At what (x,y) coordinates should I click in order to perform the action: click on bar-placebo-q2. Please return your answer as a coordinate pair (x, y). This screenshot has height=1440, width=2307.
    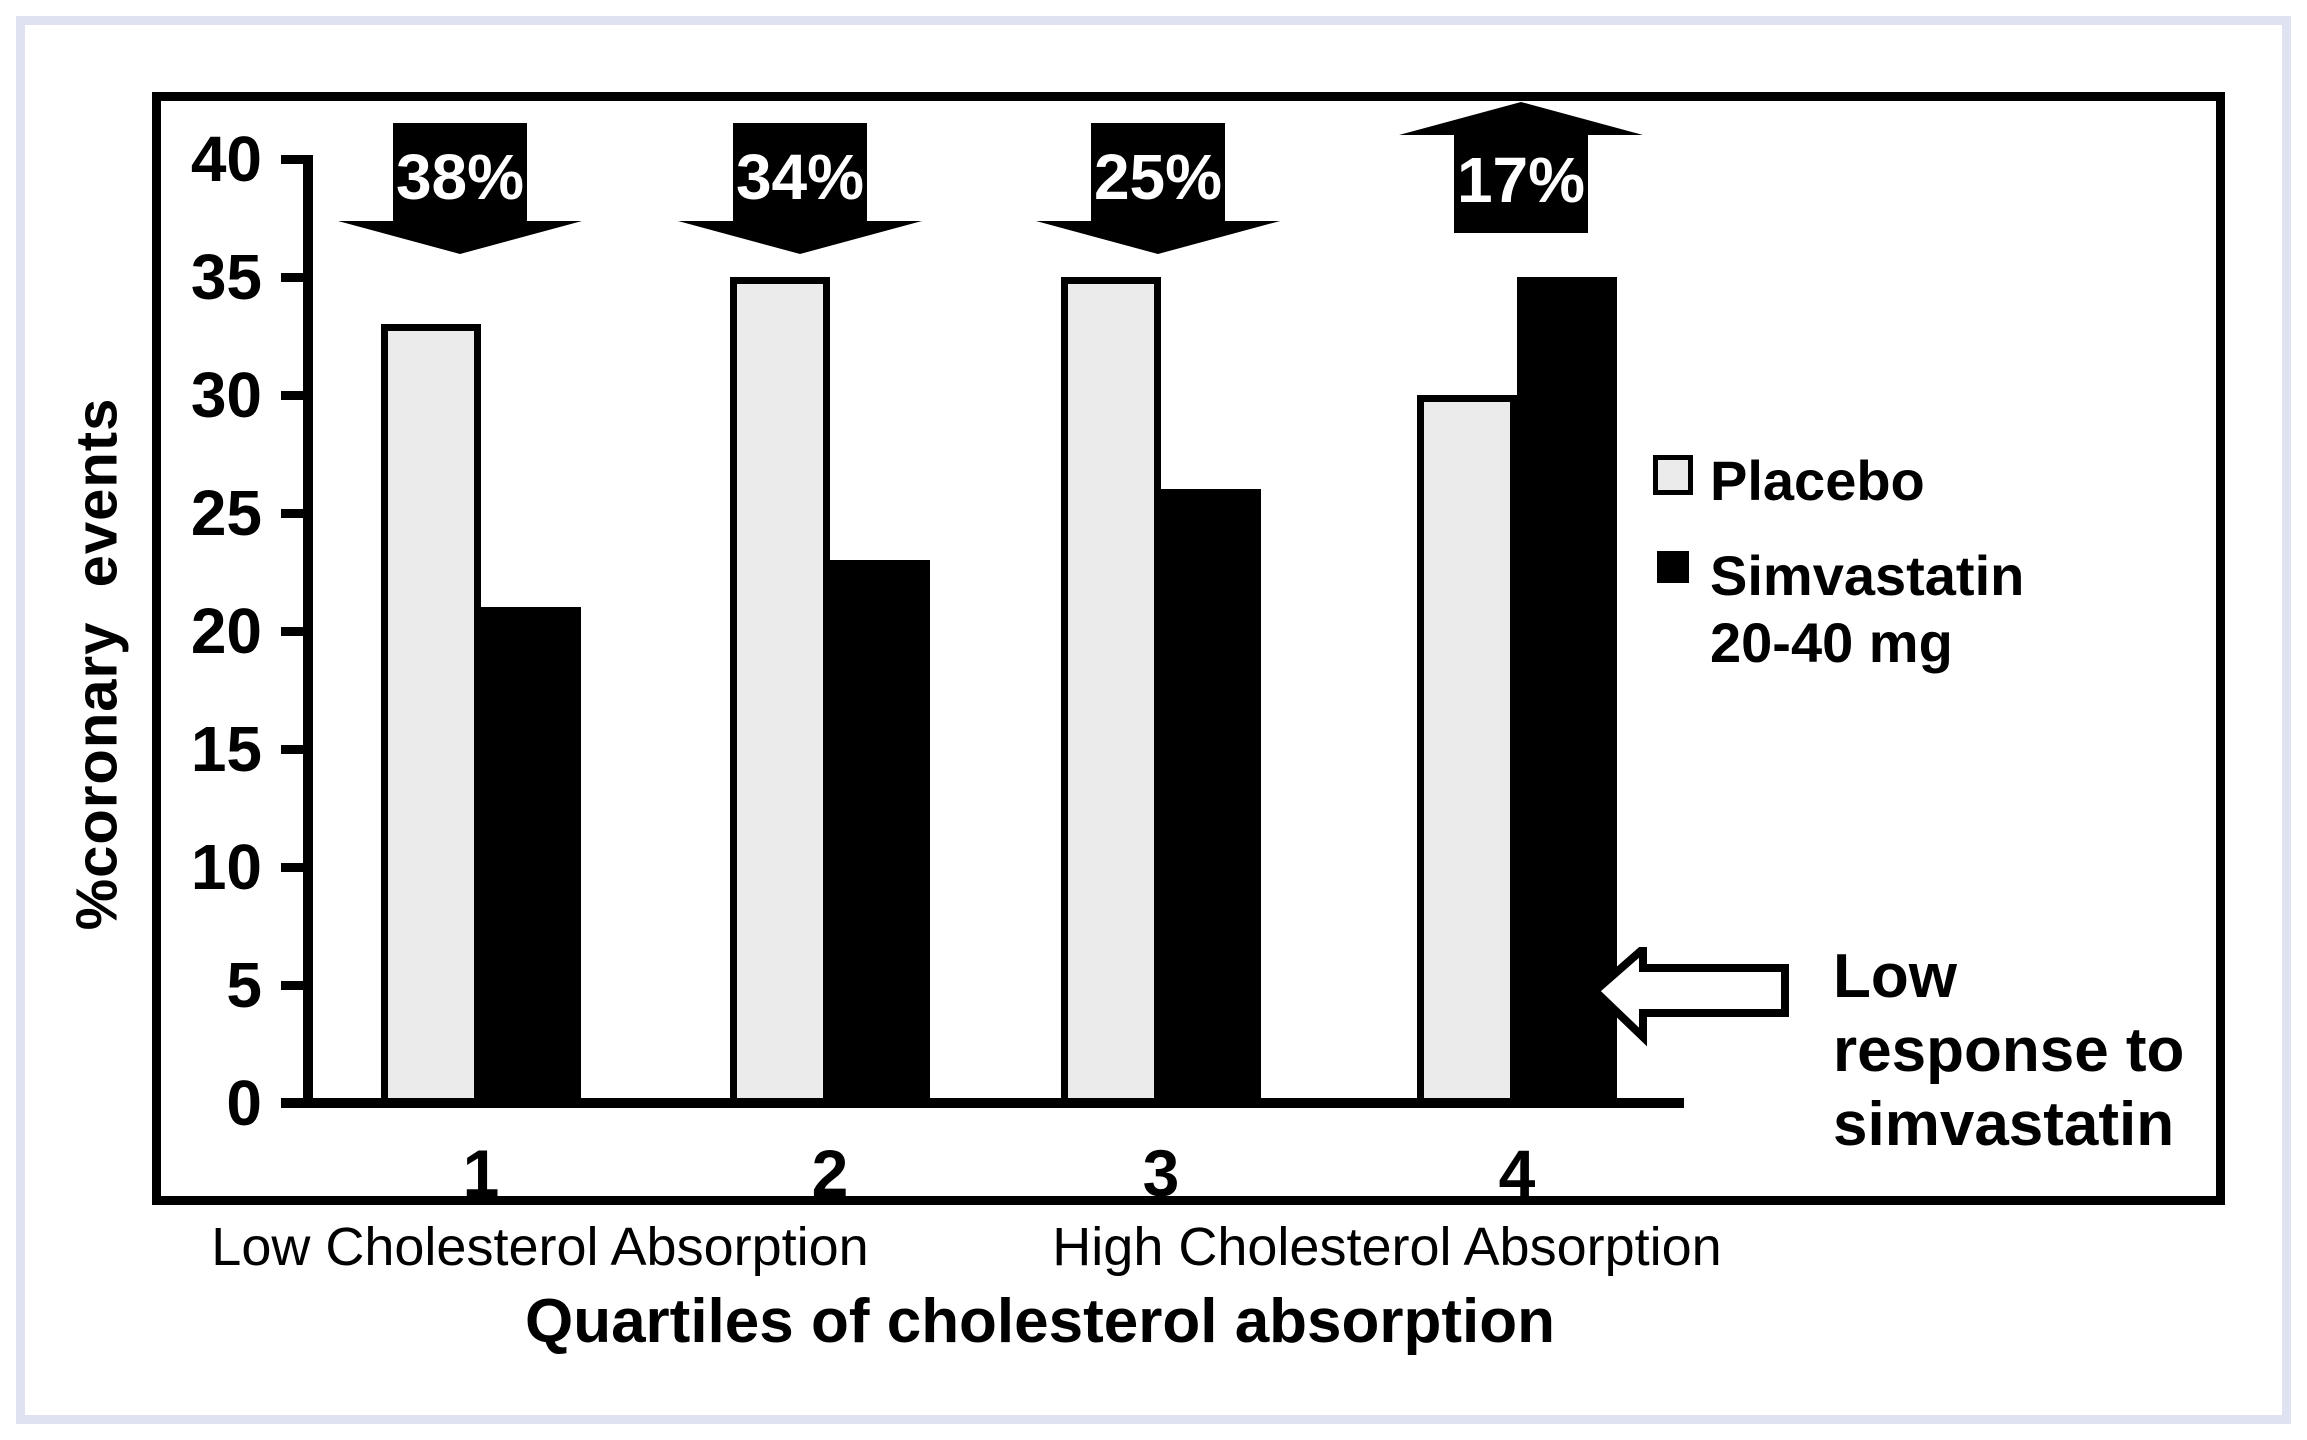
    Looking at the image, I should click on (780, 687).